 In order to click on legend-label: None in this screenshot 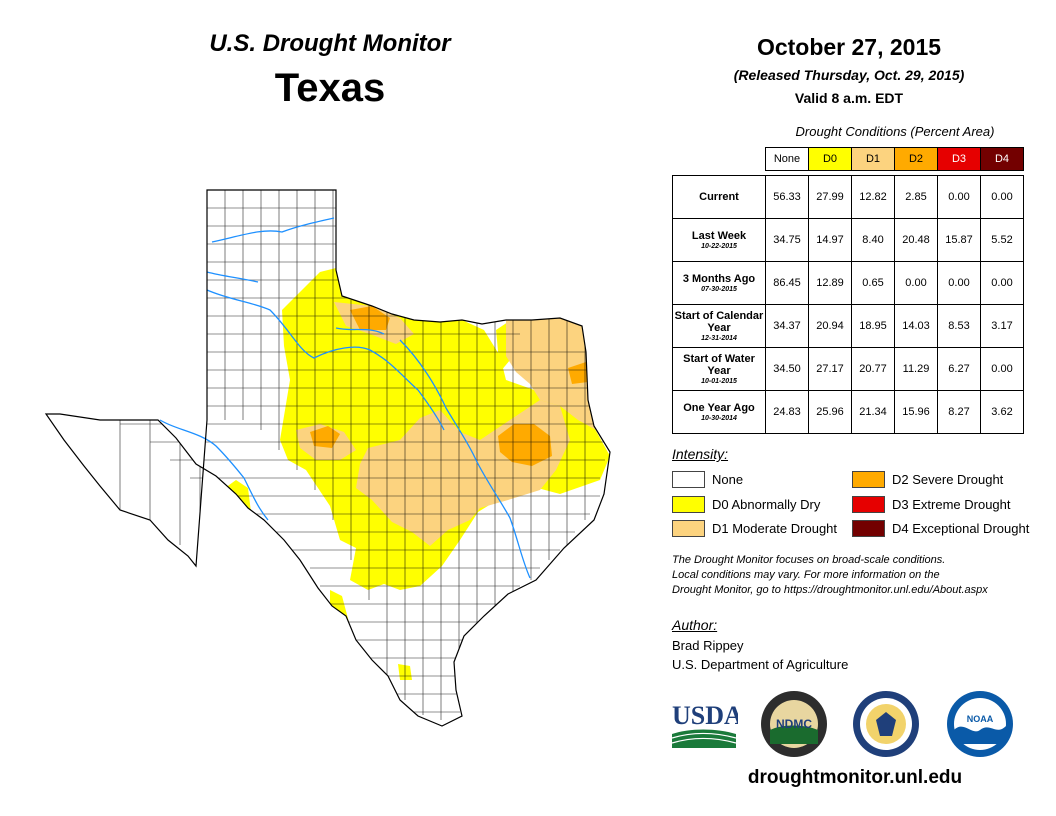, I will do `click(728, 479)`.